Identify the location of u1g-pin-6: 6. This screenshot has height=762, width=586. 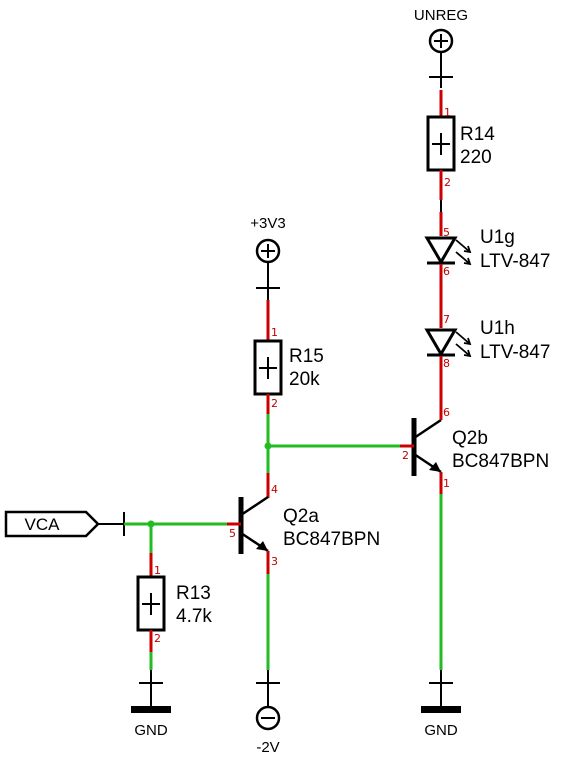
(446, 271).